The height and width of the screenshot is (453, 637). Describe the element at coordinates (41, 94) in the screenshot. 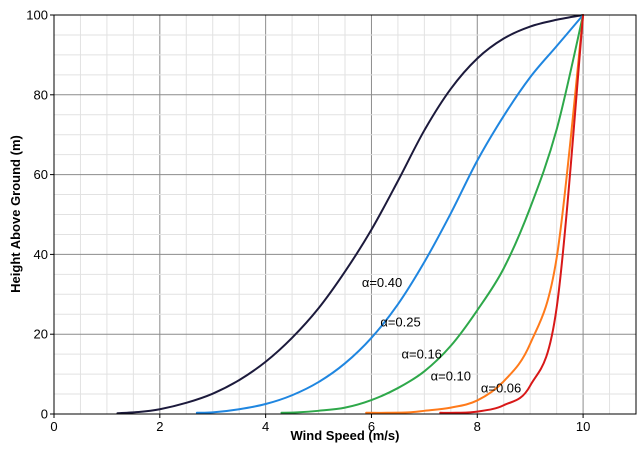

I see `y-tick-label: 80` at that location.